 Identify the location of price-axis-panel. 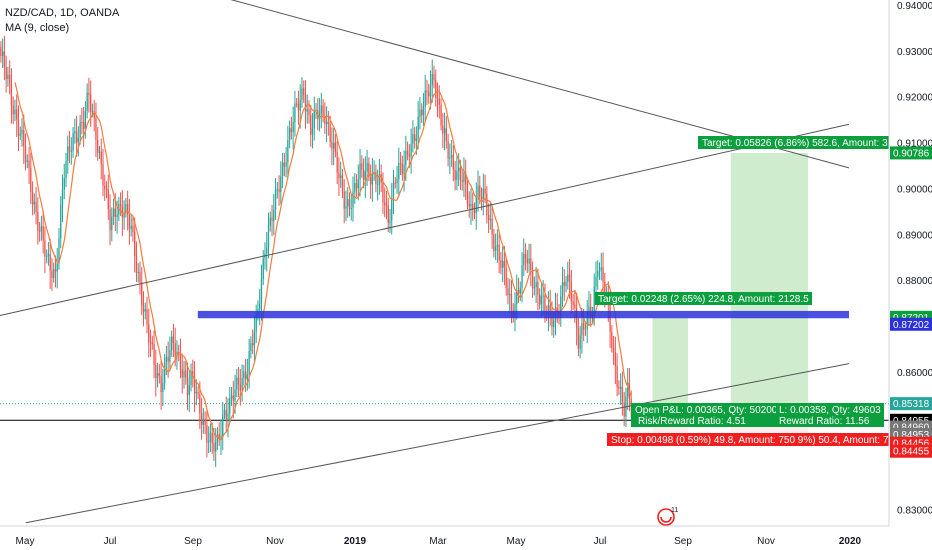
(910, 275).